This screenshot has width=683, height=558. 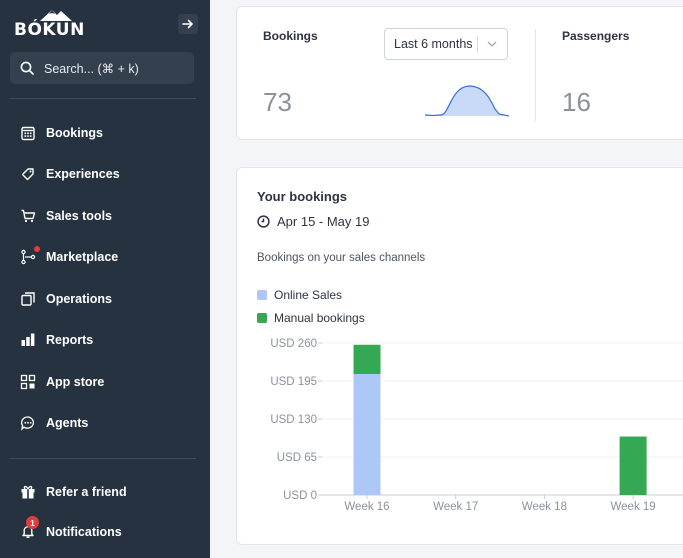 What do you see at coordinates (28, 174) in the screenshot?
I see `tag-icon` at bounding box center [28, 174].